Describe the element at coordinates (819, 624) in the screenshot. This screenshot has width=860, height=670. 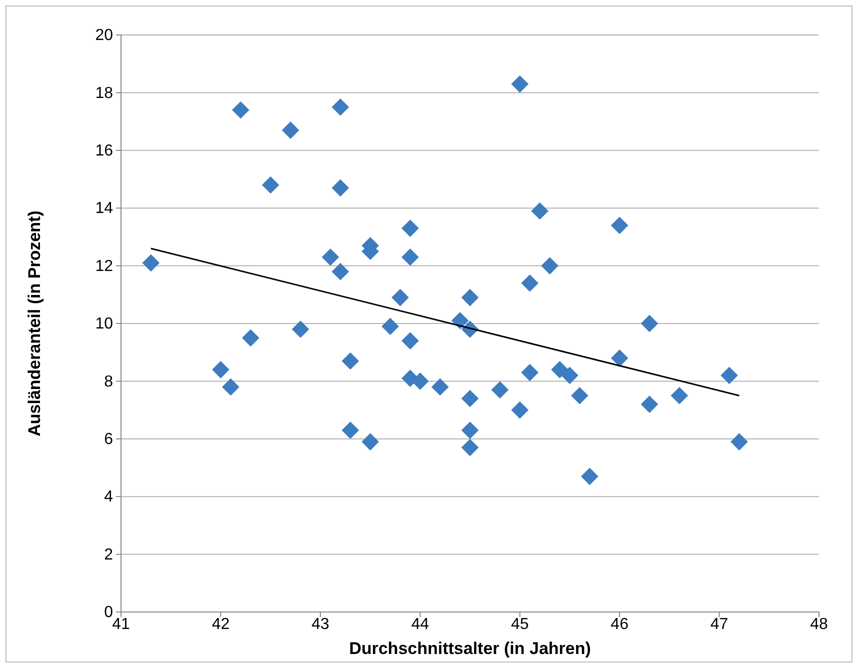
I see `x-tick-label: 48` at that location.